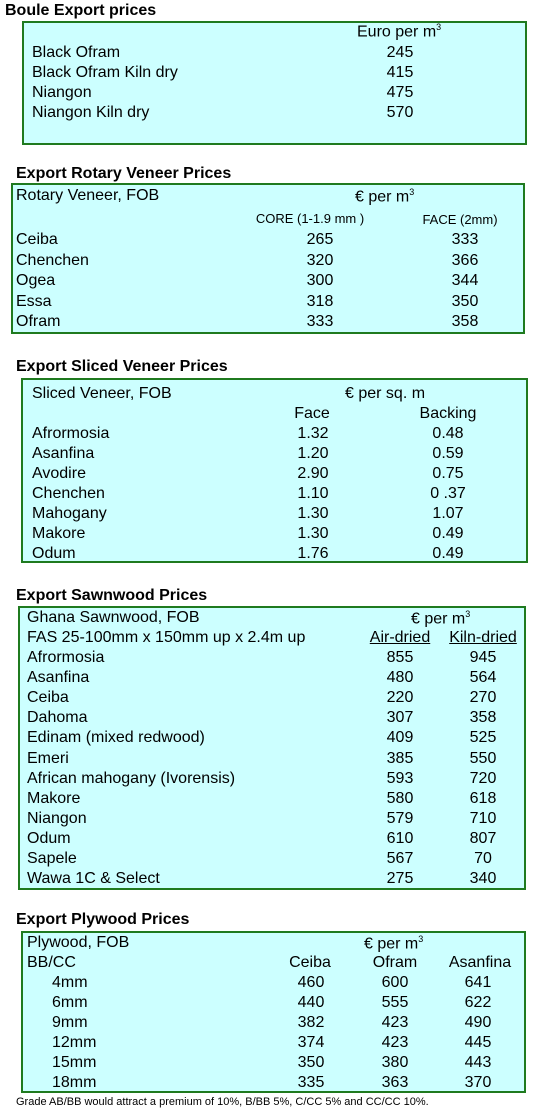 The height and width of the screenshot is (1114, 551). What do you see at coordinates (400, 778) in the screenshot?
I see `sawn-air-price: 593` at bounding box center [400, 778].